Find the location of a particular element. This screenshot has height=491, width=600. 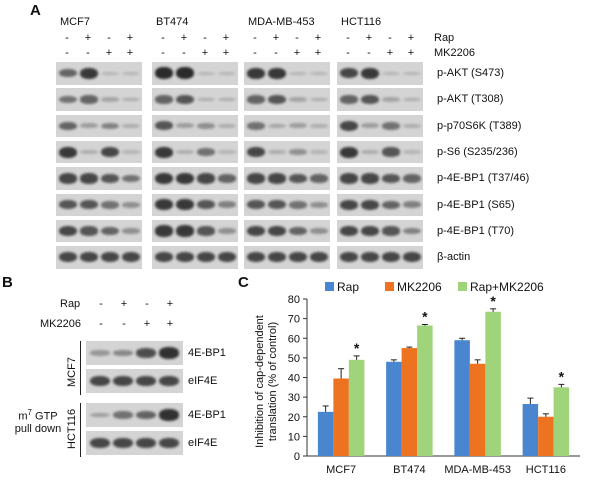

blot-row-label: p-S6 (S235/236) is located at coordinates (477, 151).